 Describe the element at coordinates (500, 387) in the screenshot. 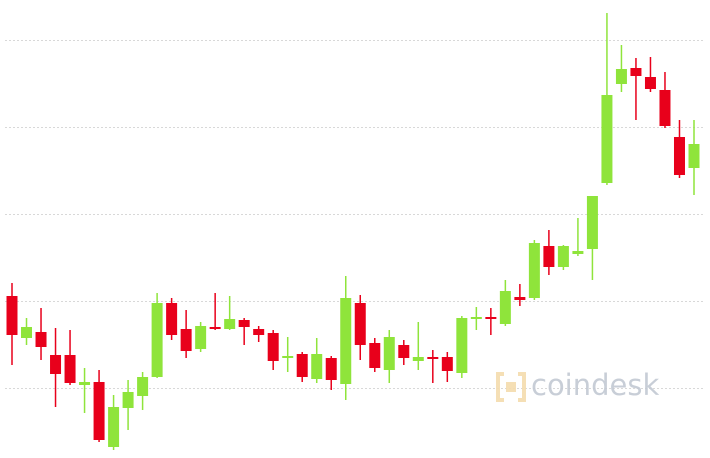

I see `logo-bracket-left` at that location.